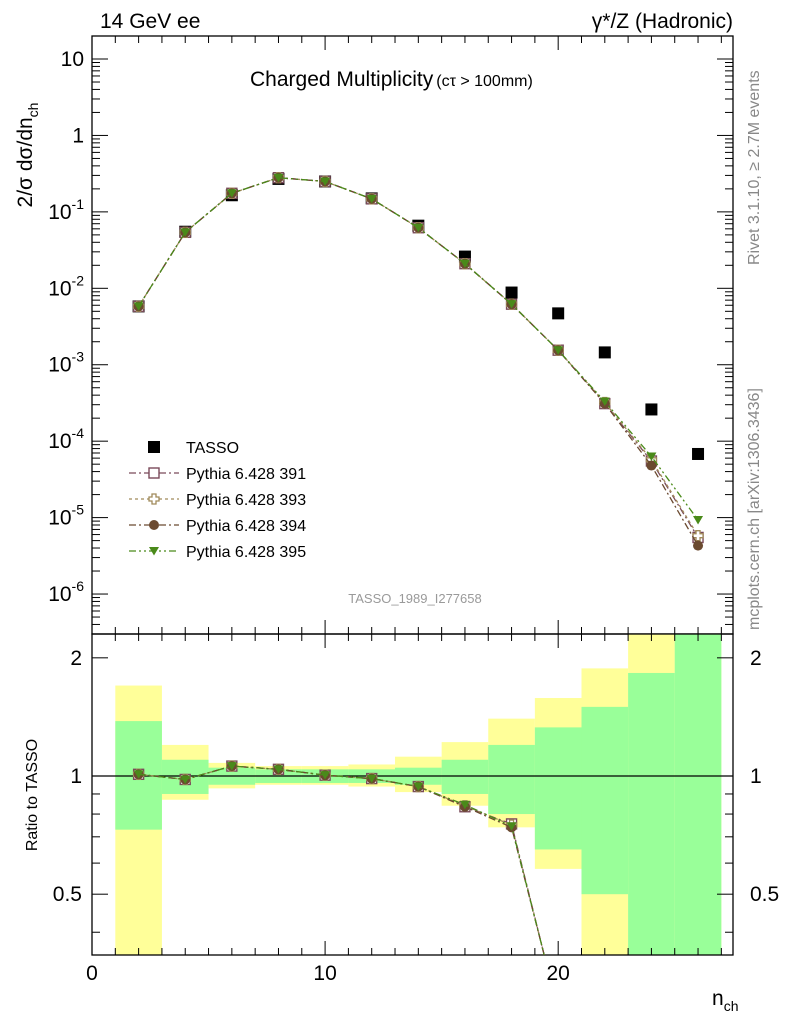 The height and width of the screenshot is (1024, 786). I want to click on main-ytick-label-exp: -3, so click(78, 357).